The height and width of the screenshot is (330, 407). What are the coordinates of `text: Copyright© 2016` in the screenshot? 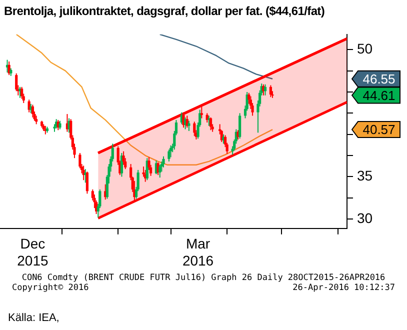 It's located at (50, 288).